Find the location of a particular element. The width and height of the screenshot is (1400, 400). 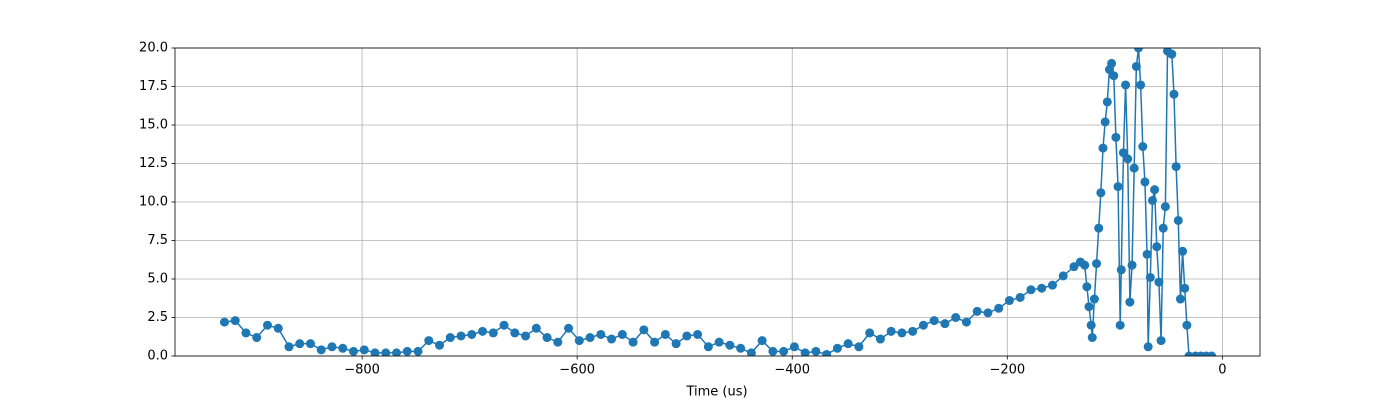

y-tick-label: 20.0 is located at coordinates (153, 48).